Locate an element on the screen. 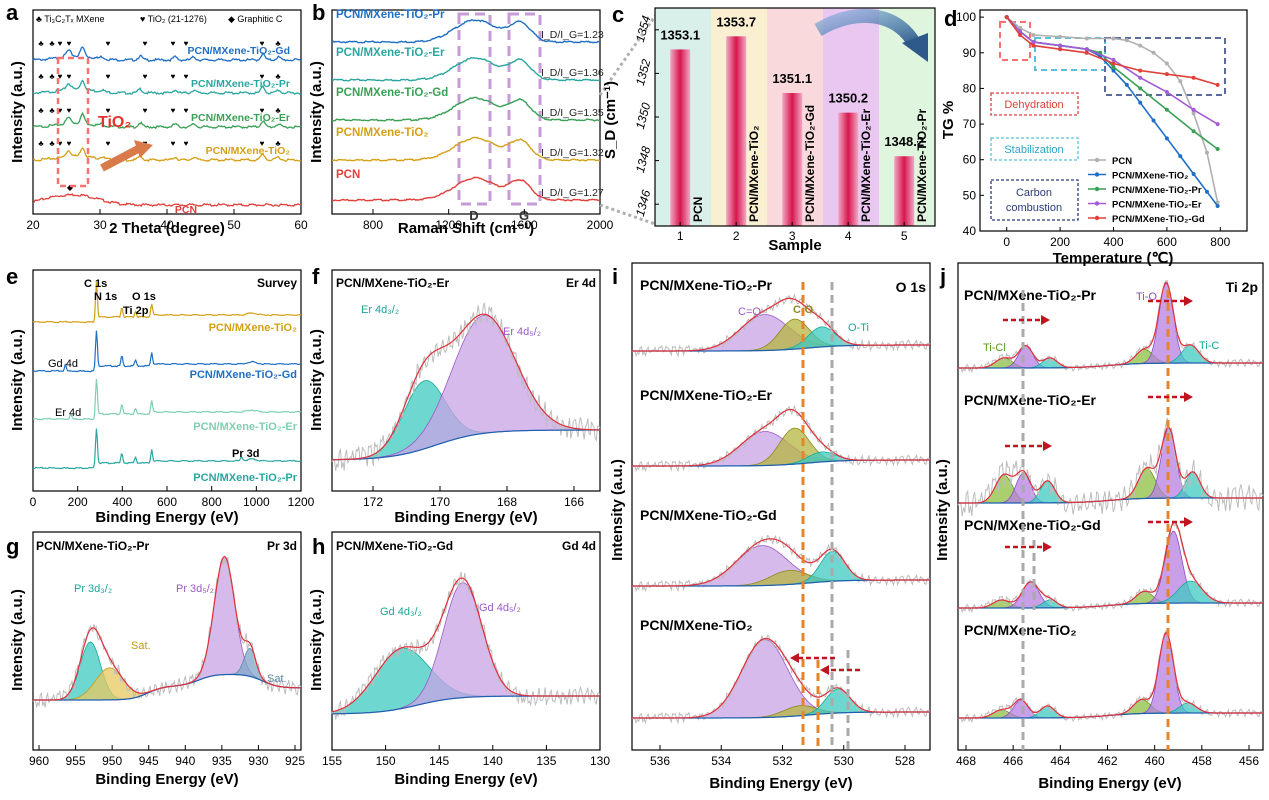 The width and height of the screenshot is (1269, 800). plot-frame-g is located at coordinates (167, 641).